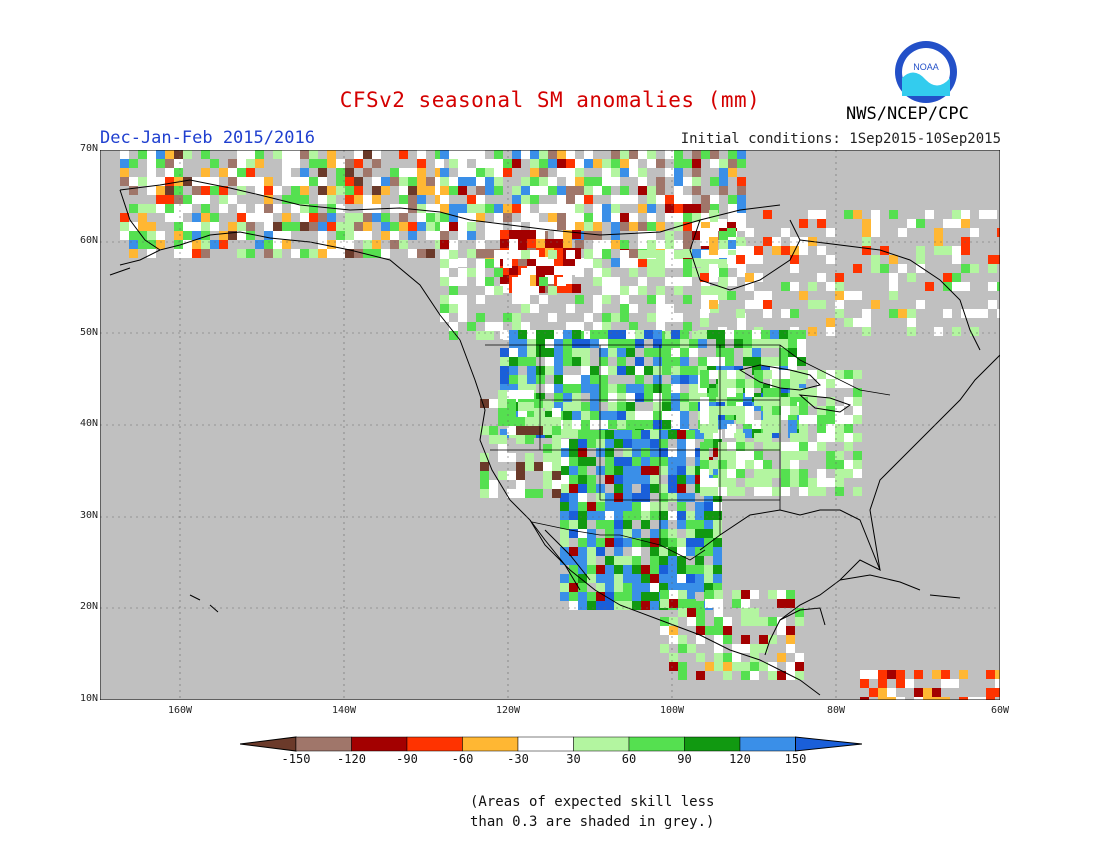 The image size is (1100, 850). Describe the element at coordinates (296, 759) in the screenshot. I see `colorbar-tick-label: -150` at that location.